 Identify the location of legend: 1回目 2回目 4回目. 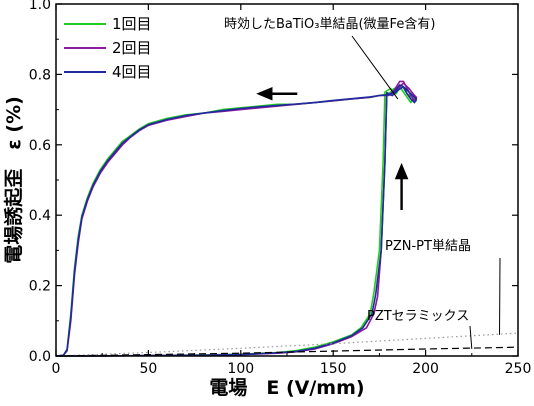
(108, 48).